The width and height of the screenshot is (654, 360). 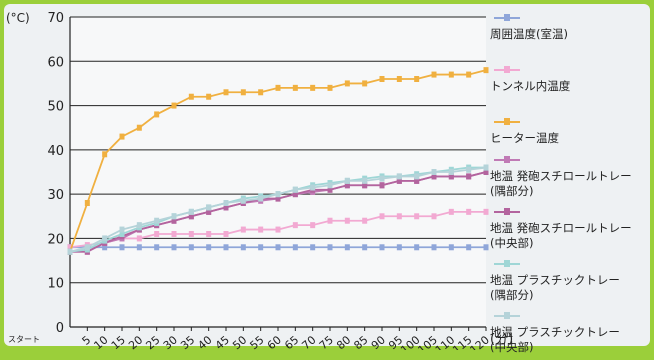 I want to click on legend-item: 地温 発砲スチロールトレー (隅部分), so click(x=570, y=180).